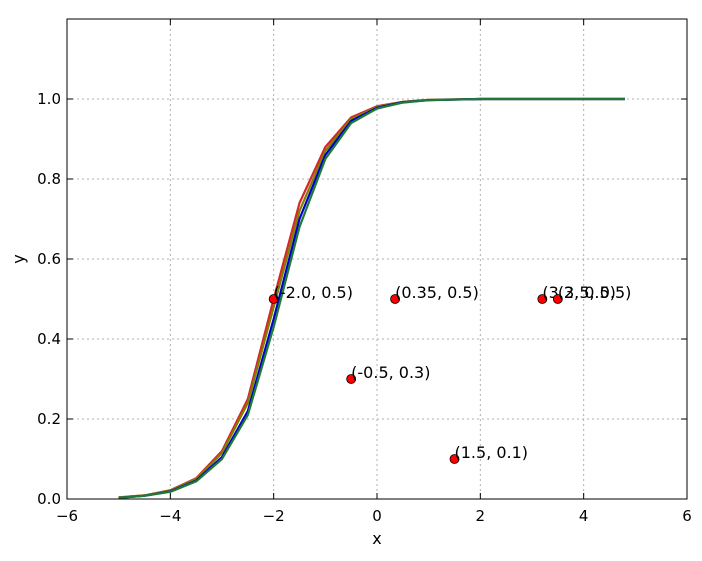  Describe the element at coordinates (49, 259) in the screenshot. I see `y-tick-label: 0.6` at that location.